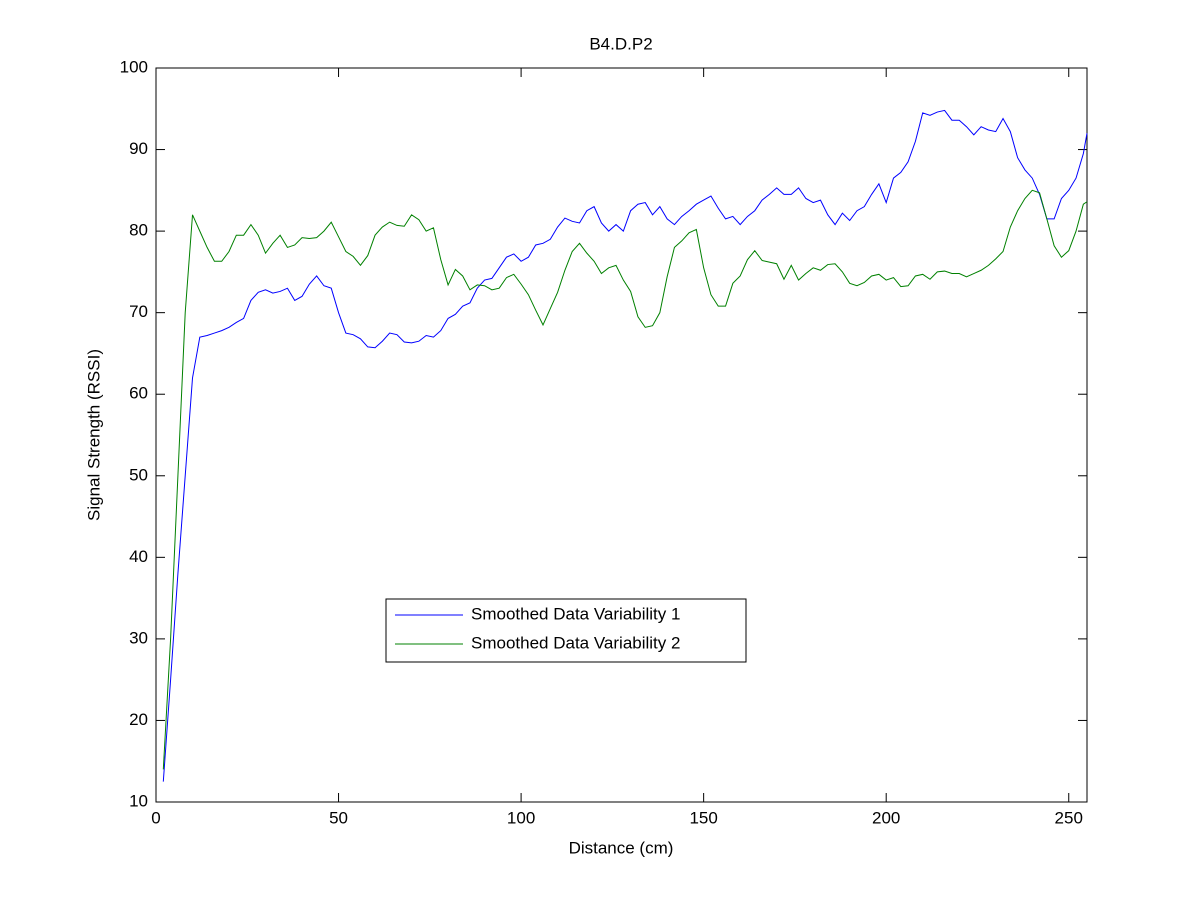 This screenshot has height=901, width=1201. What do you see at coordinates (138, 311) in the screenshot?
I see `y-tick-label: 70` at bounding box center [138, 311].